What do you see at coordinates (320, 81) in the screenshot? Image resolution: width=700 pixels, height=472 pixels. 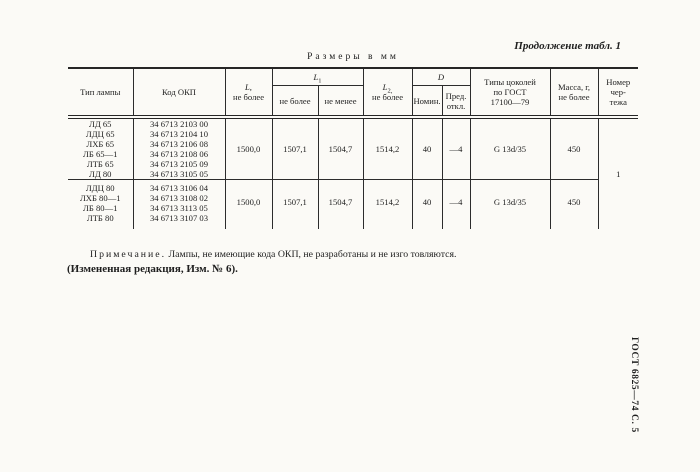 I see `L1-subscript: 1` at bounding box center [320, 81].